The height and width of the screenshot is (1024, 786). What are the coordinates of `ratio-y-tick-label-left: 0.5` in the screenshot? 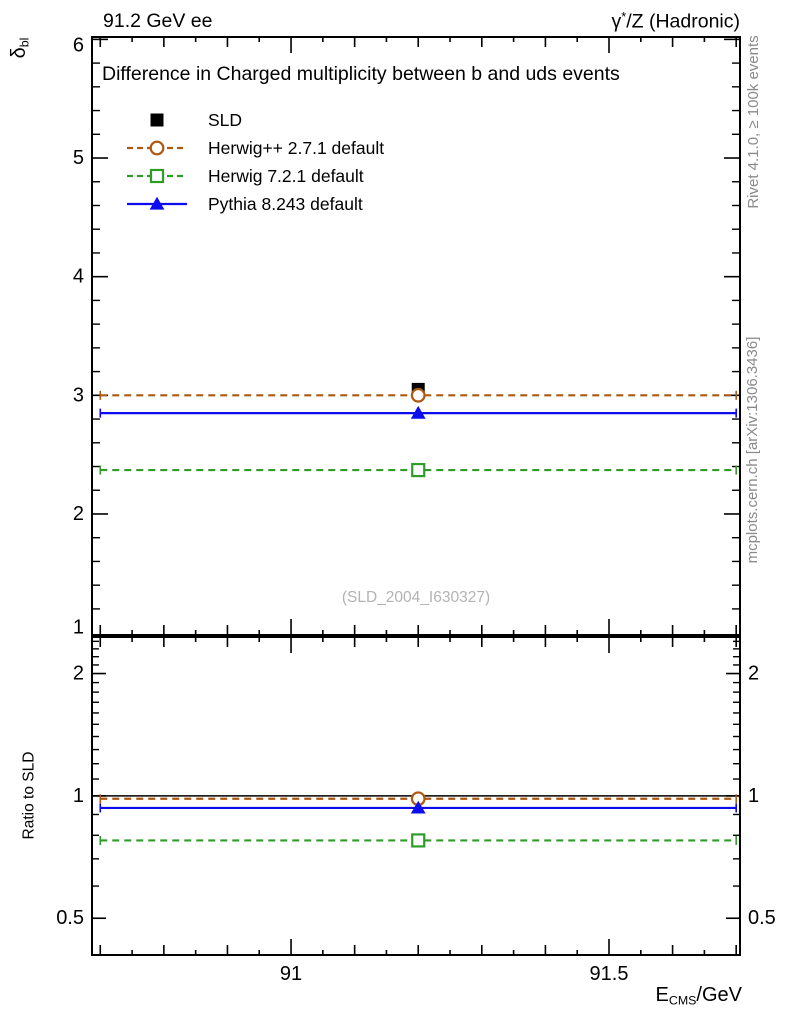 It's located at (70, 918).